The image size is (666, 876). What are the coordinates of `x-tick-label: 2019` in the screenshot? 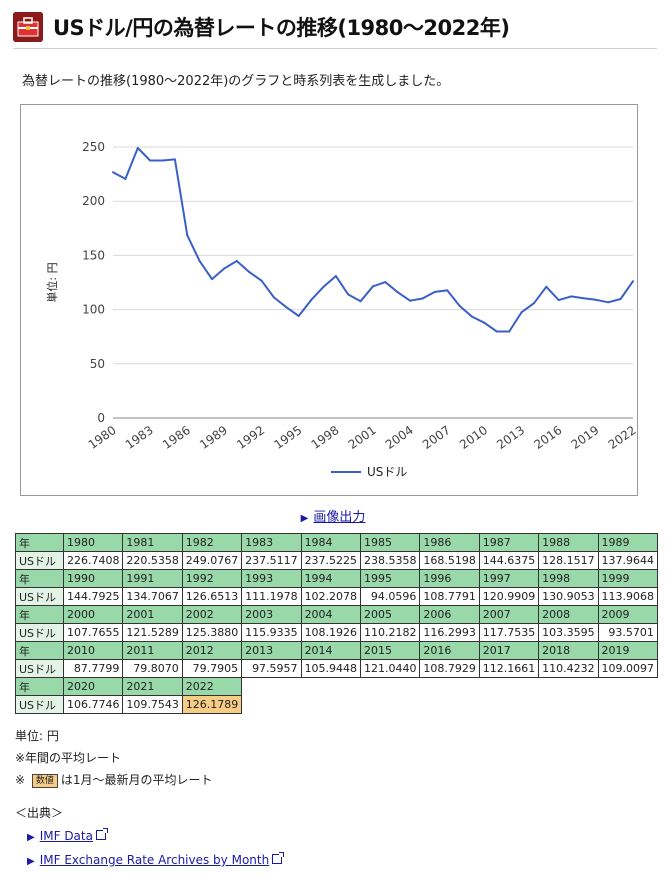 It's located at (585, 437).